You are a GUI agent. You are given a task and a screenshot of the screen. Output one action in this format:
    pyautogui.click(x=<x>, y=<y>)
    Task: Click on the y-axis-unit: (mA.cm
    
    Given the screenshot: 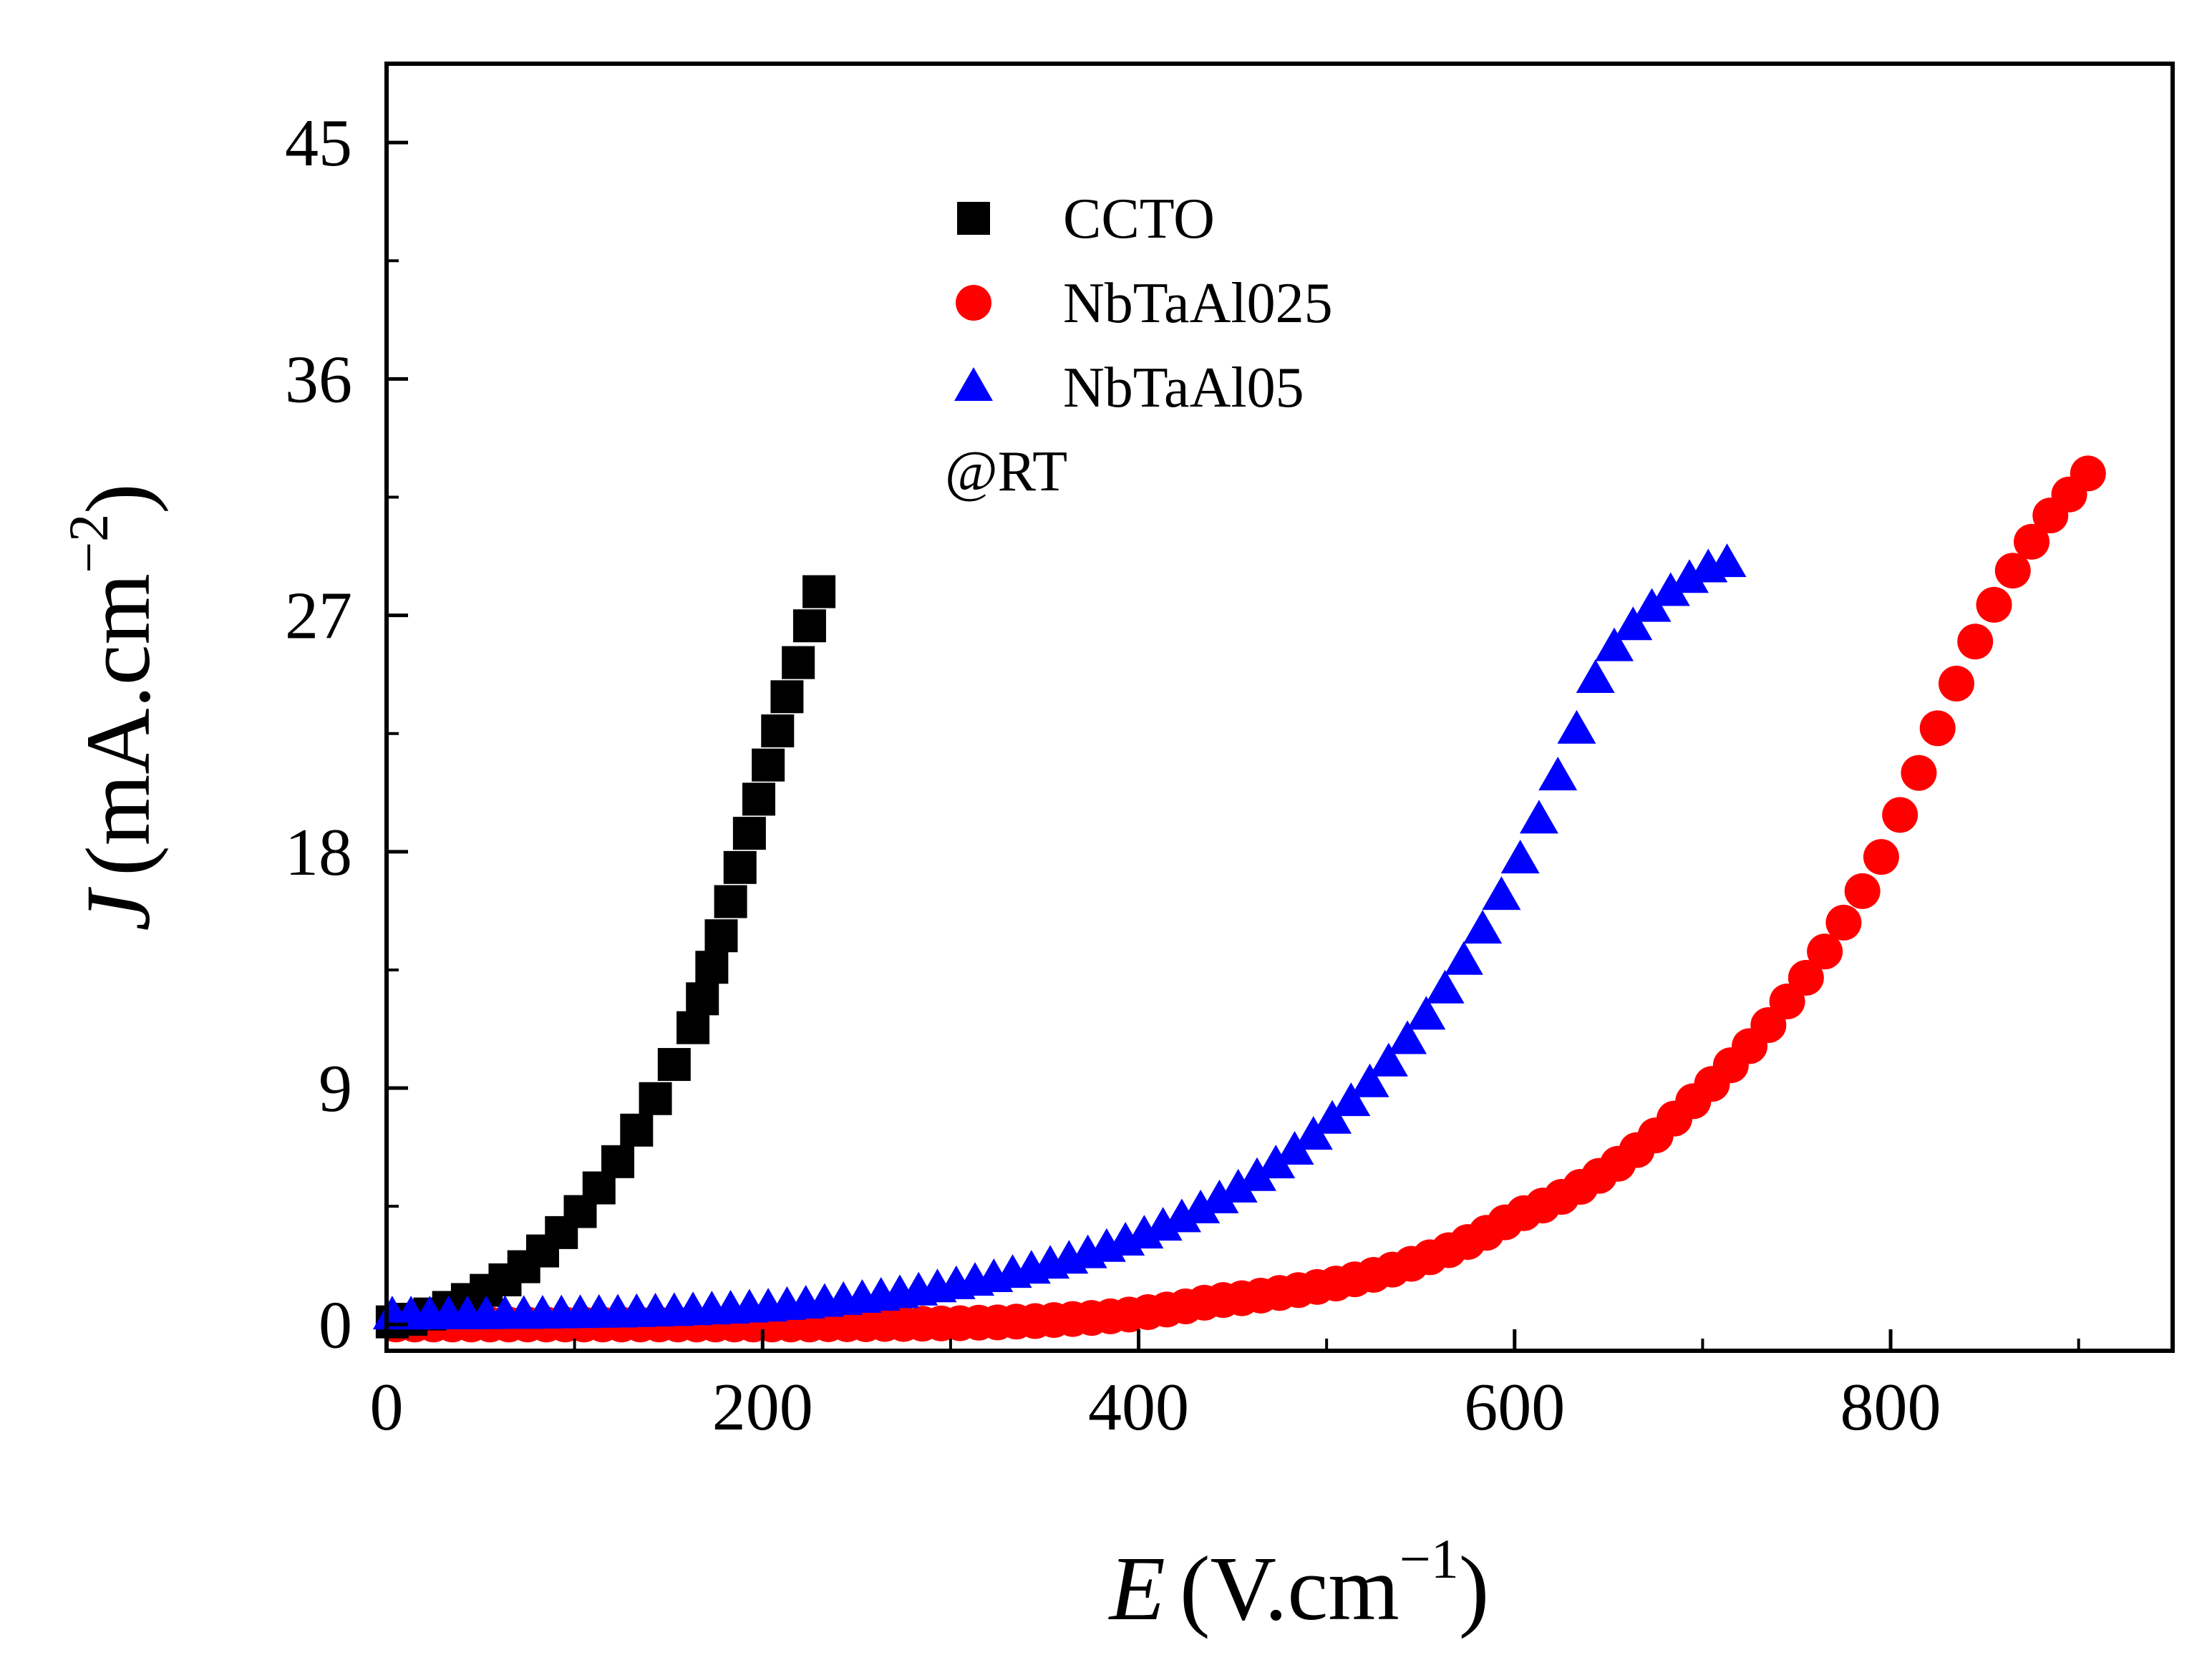 What is the action you would take?
    pyautogui.click(x=118, y=724)
    